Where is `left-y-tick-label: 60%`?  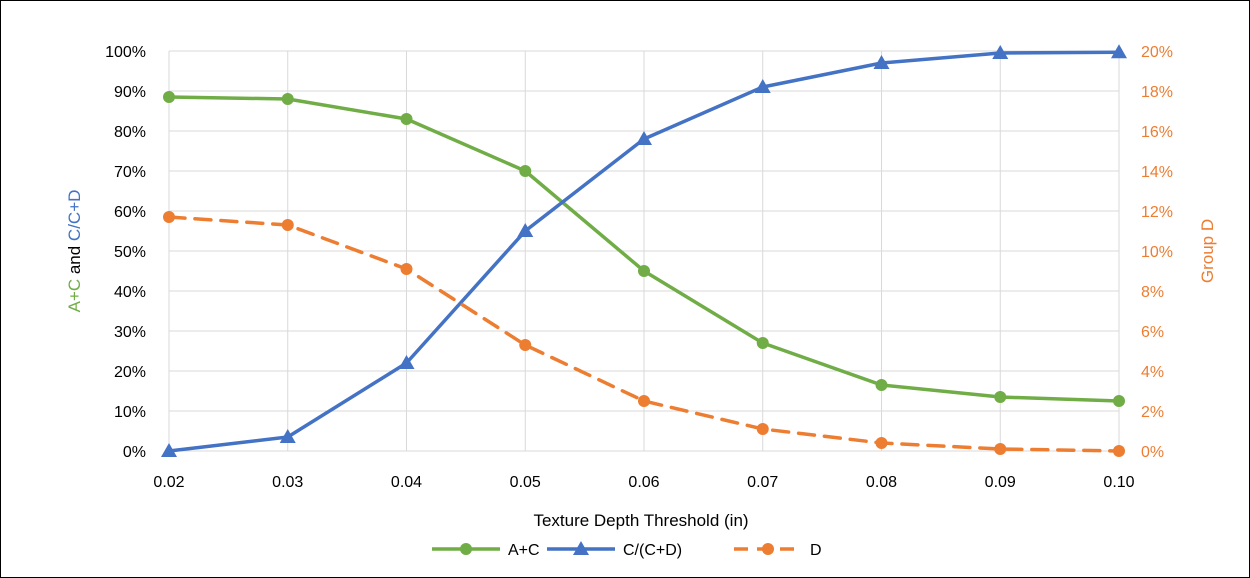 left-y-tick-label: 60% is located at coordinates (130, 212).